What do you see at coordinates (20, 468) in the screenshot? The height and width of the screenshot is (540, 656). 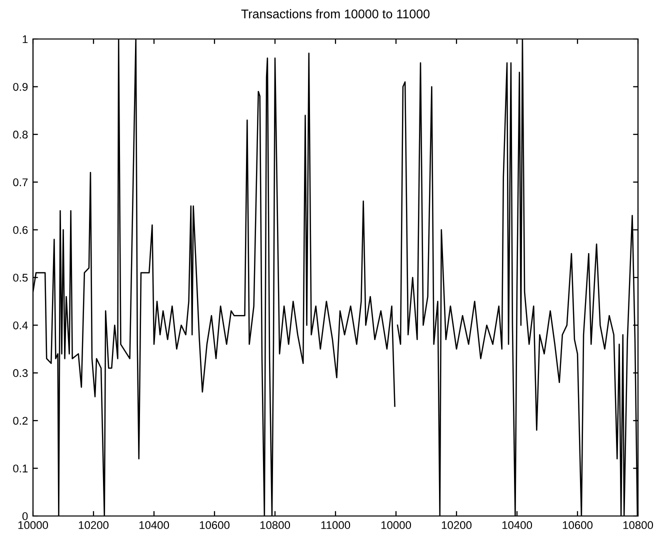 I see `y-tick-label: 0.1` at bounding box center [20, 468].